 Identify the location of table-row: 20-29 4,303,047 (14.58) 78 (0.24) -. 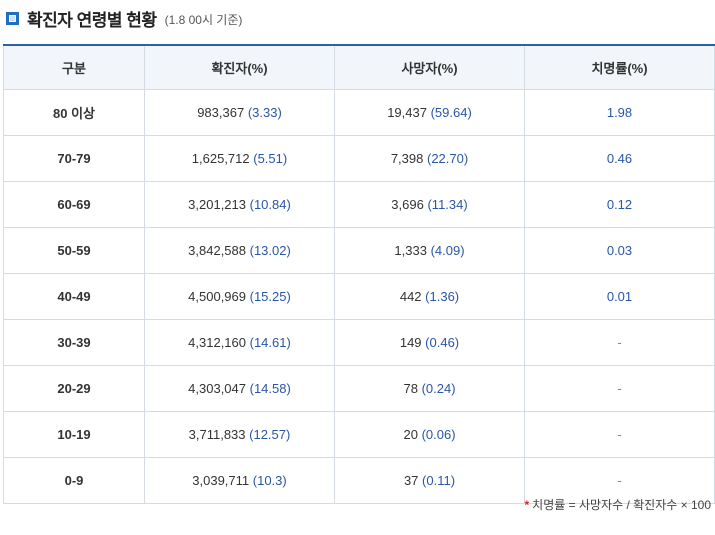
(359, 388).